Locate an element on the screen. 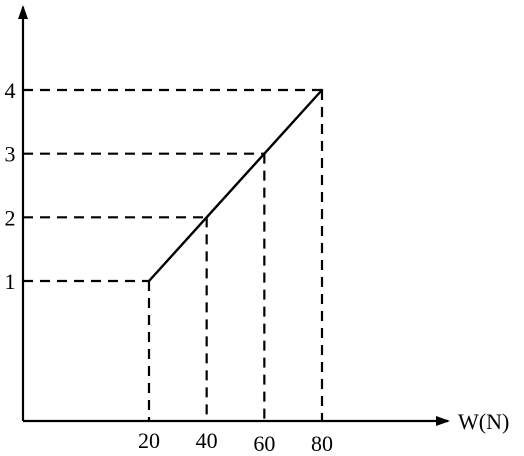  y-tick-label-2: 2 is located at coordinates (10, 217).